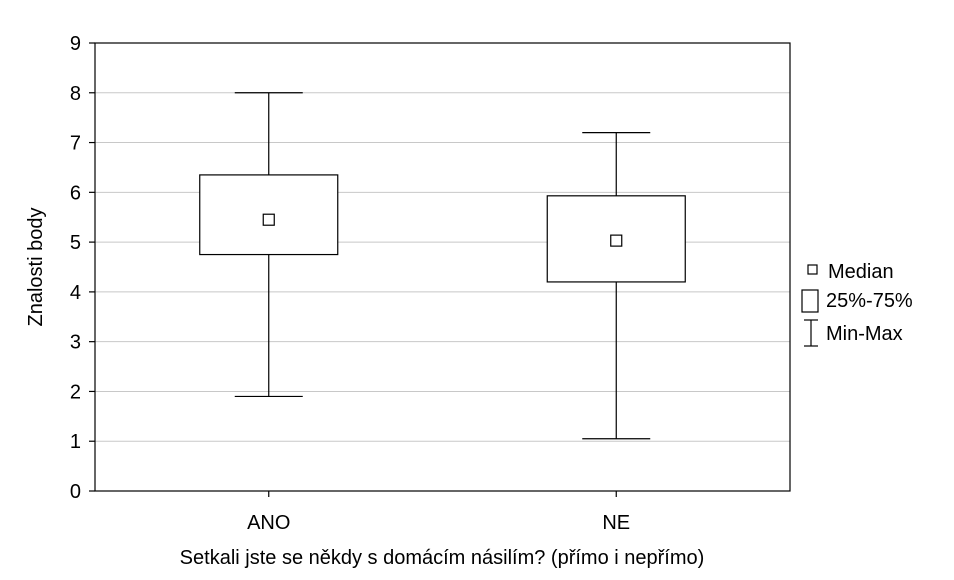 This screenshot has height=580, width=954. I want to click on y-tick-label: 5, so click(75, 243).